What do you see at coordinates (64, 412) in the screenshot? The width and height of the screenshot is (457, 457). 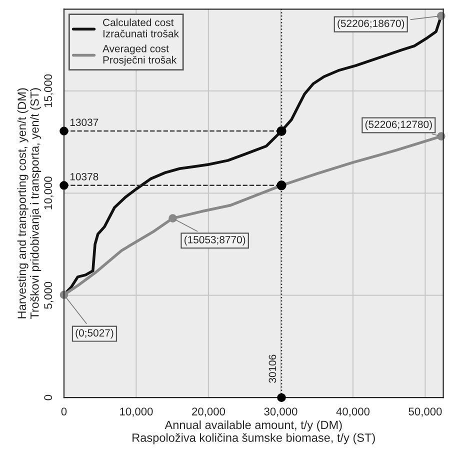 I see `x-tick-label: 0` at bounding box center [64, 412].